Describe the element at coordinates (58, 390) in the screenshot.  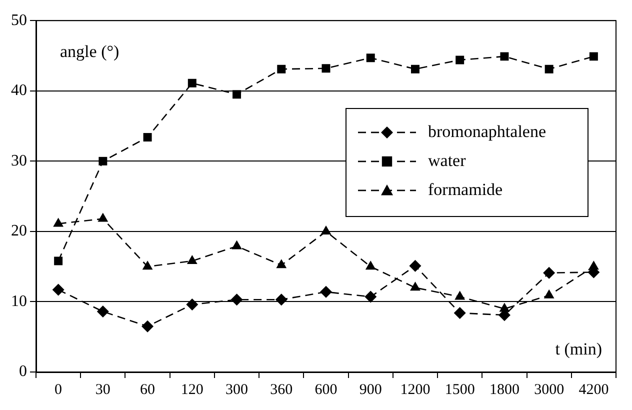
I see `x-tick-label: 0` at that location.